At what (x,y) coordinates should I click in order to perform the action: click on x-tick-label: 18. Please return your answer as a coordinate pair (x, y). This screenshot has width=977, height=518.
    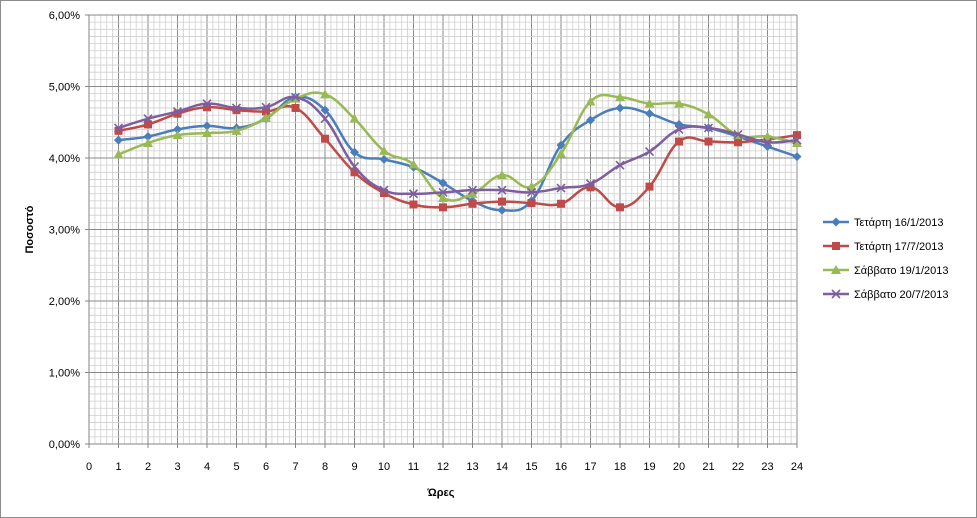
    Looking at the image, I should click on (620, 467).